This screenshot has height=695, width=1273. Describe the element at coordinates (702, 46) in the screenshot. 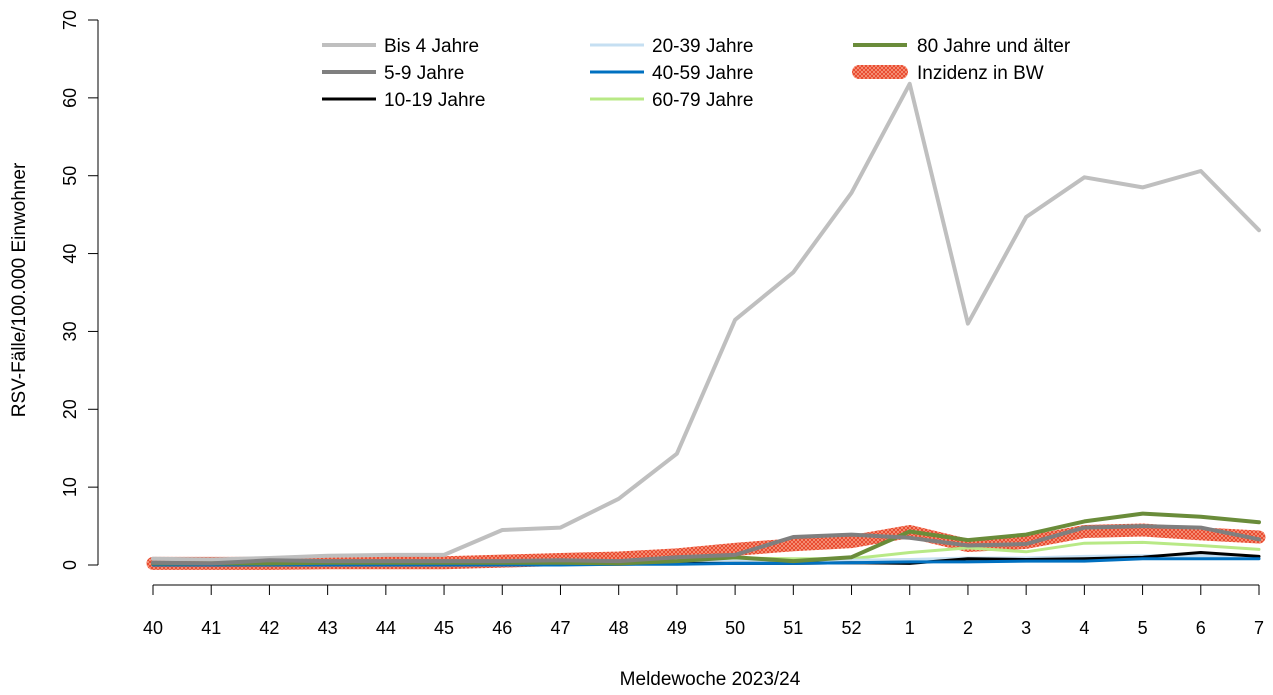

I see `legend-label: 20-39 Jahre` at that location.